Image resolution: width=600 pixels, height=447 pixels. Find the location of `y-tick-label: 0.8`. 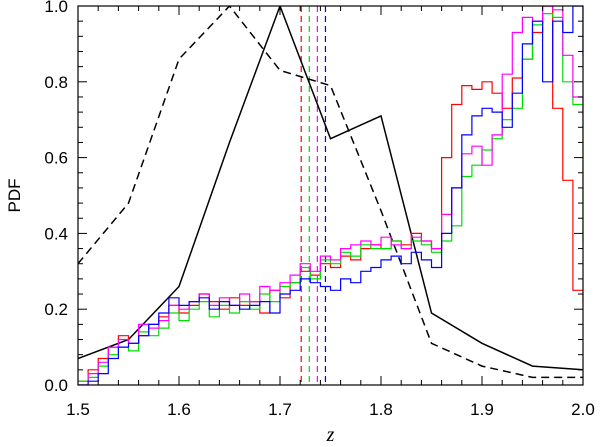

y-tick-label: 0.8 is located at coordinates (56, 82).